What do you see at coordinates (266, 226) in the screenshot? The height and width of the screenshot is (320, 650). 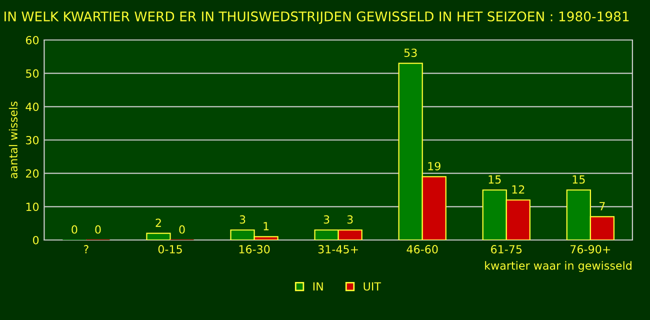 I see `data-label: 1` at bounding box center [266, 226].